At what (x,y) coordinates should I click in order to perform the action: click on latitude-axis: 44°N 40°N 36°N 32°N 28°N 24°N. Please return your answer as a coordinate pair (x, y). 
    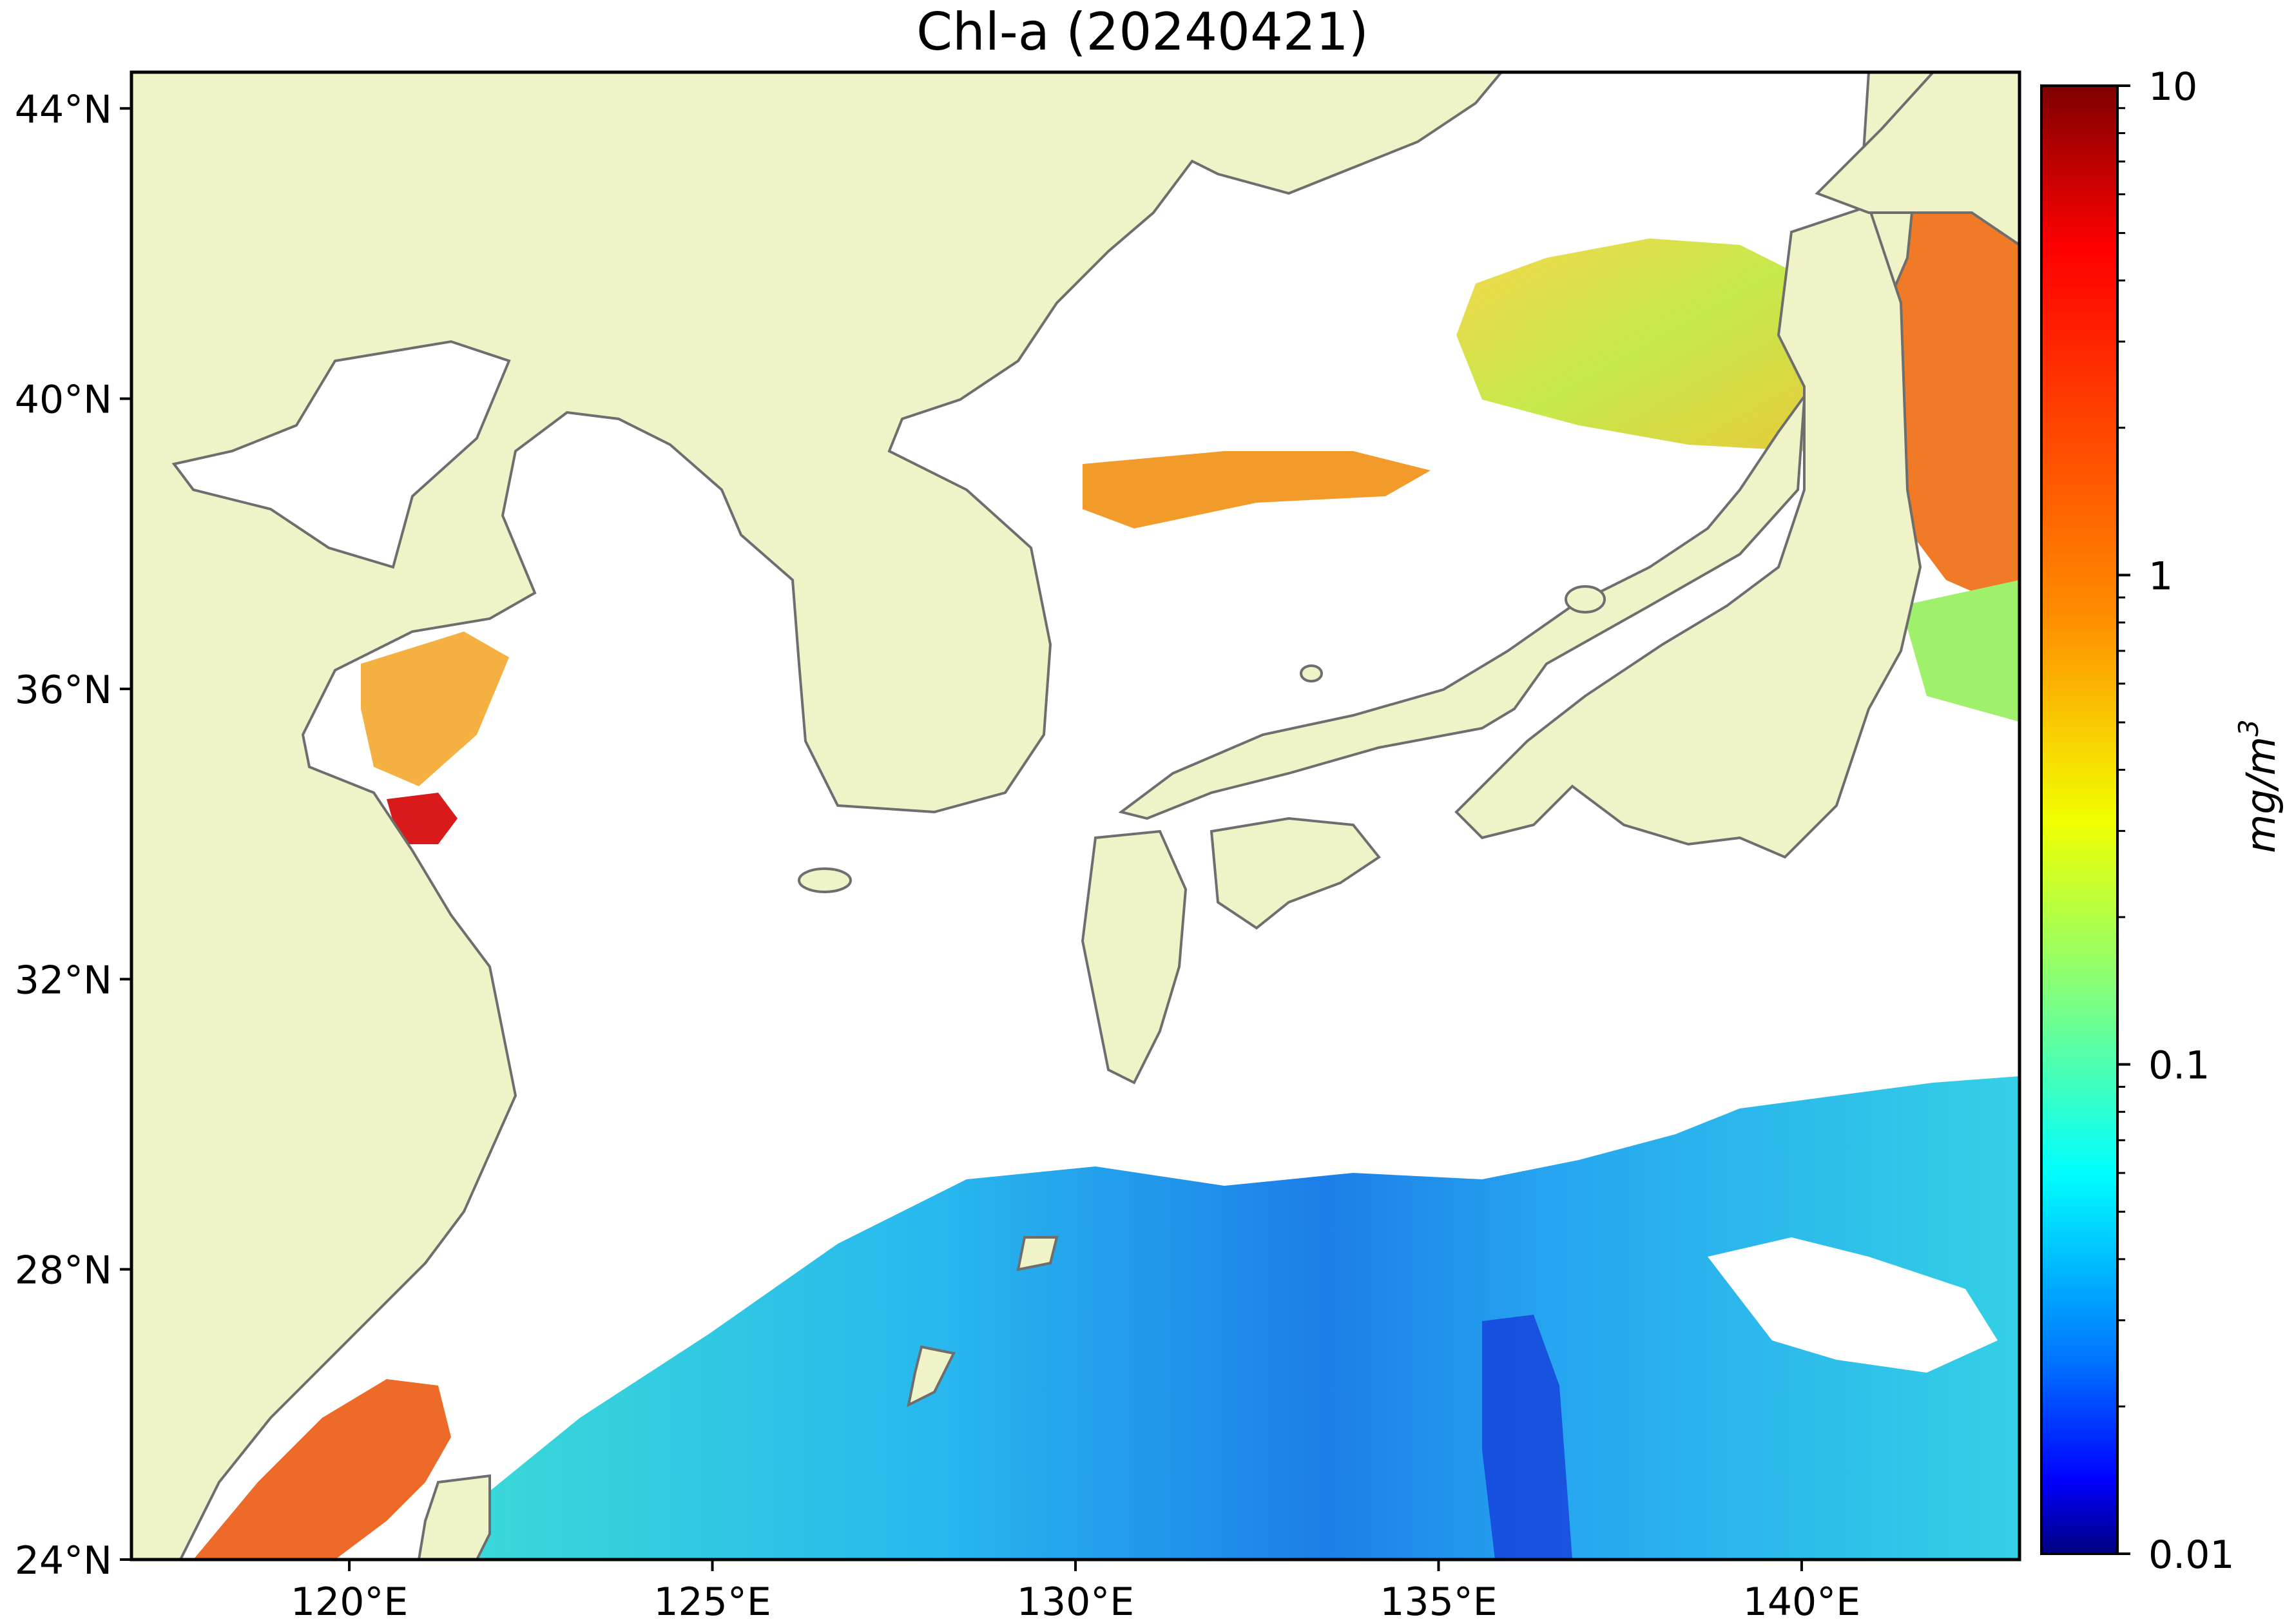
    Looking at the image, I should click on (73, 835).